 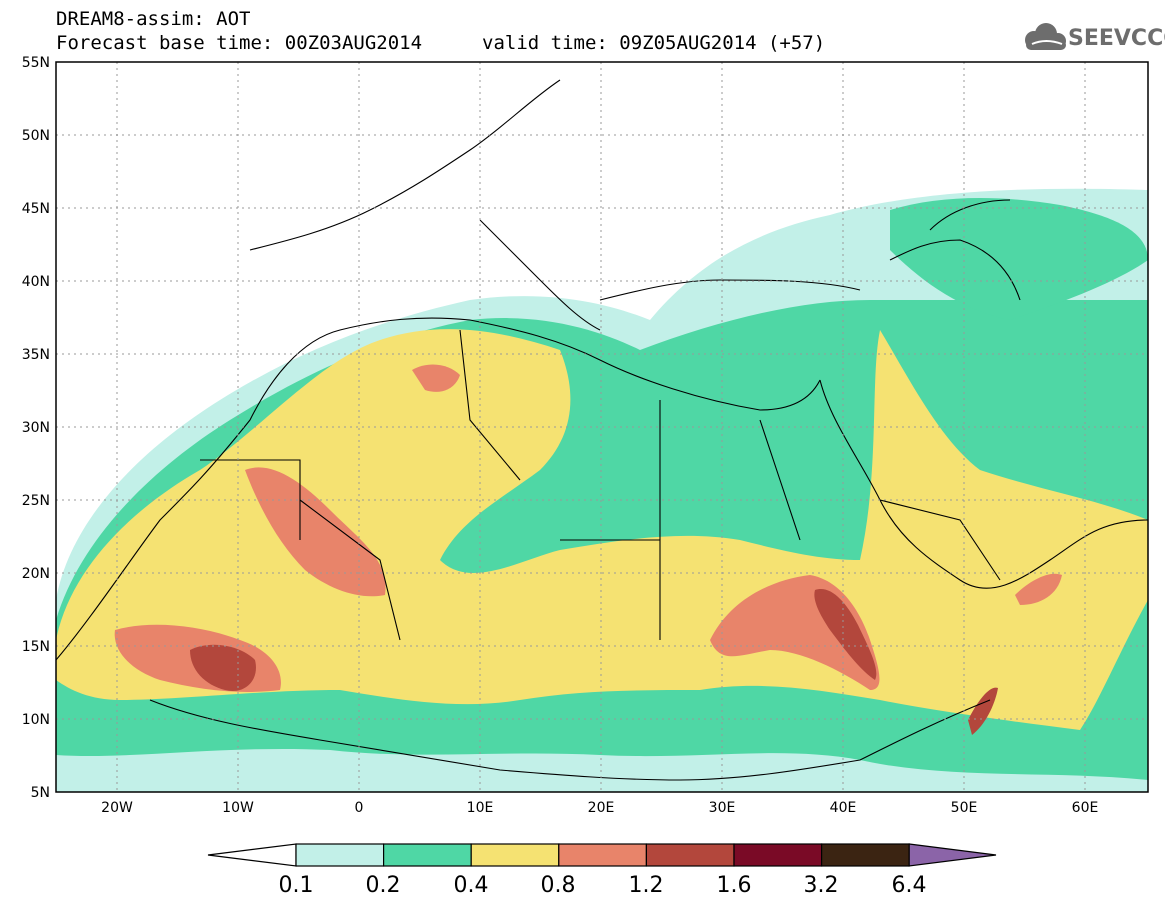 What do you see at coordinates (952, 855) in the screenshot?
I see `colorbar-arrow-high` at bounding box center [952, 855].